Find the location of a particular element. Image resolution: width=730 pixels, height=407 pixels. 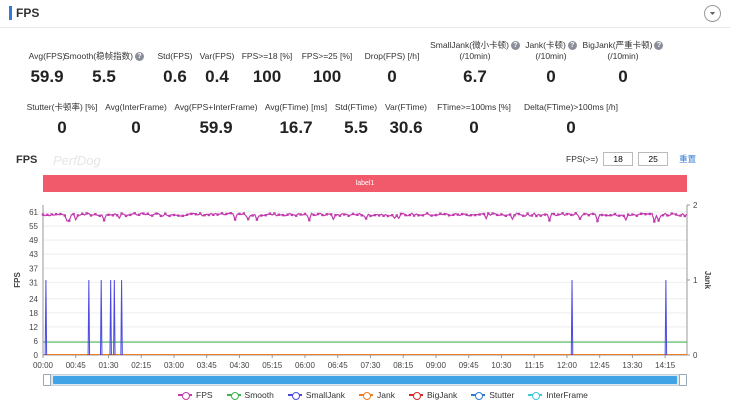

legend-item-jank: Jank is located at coordinates (377, 395).